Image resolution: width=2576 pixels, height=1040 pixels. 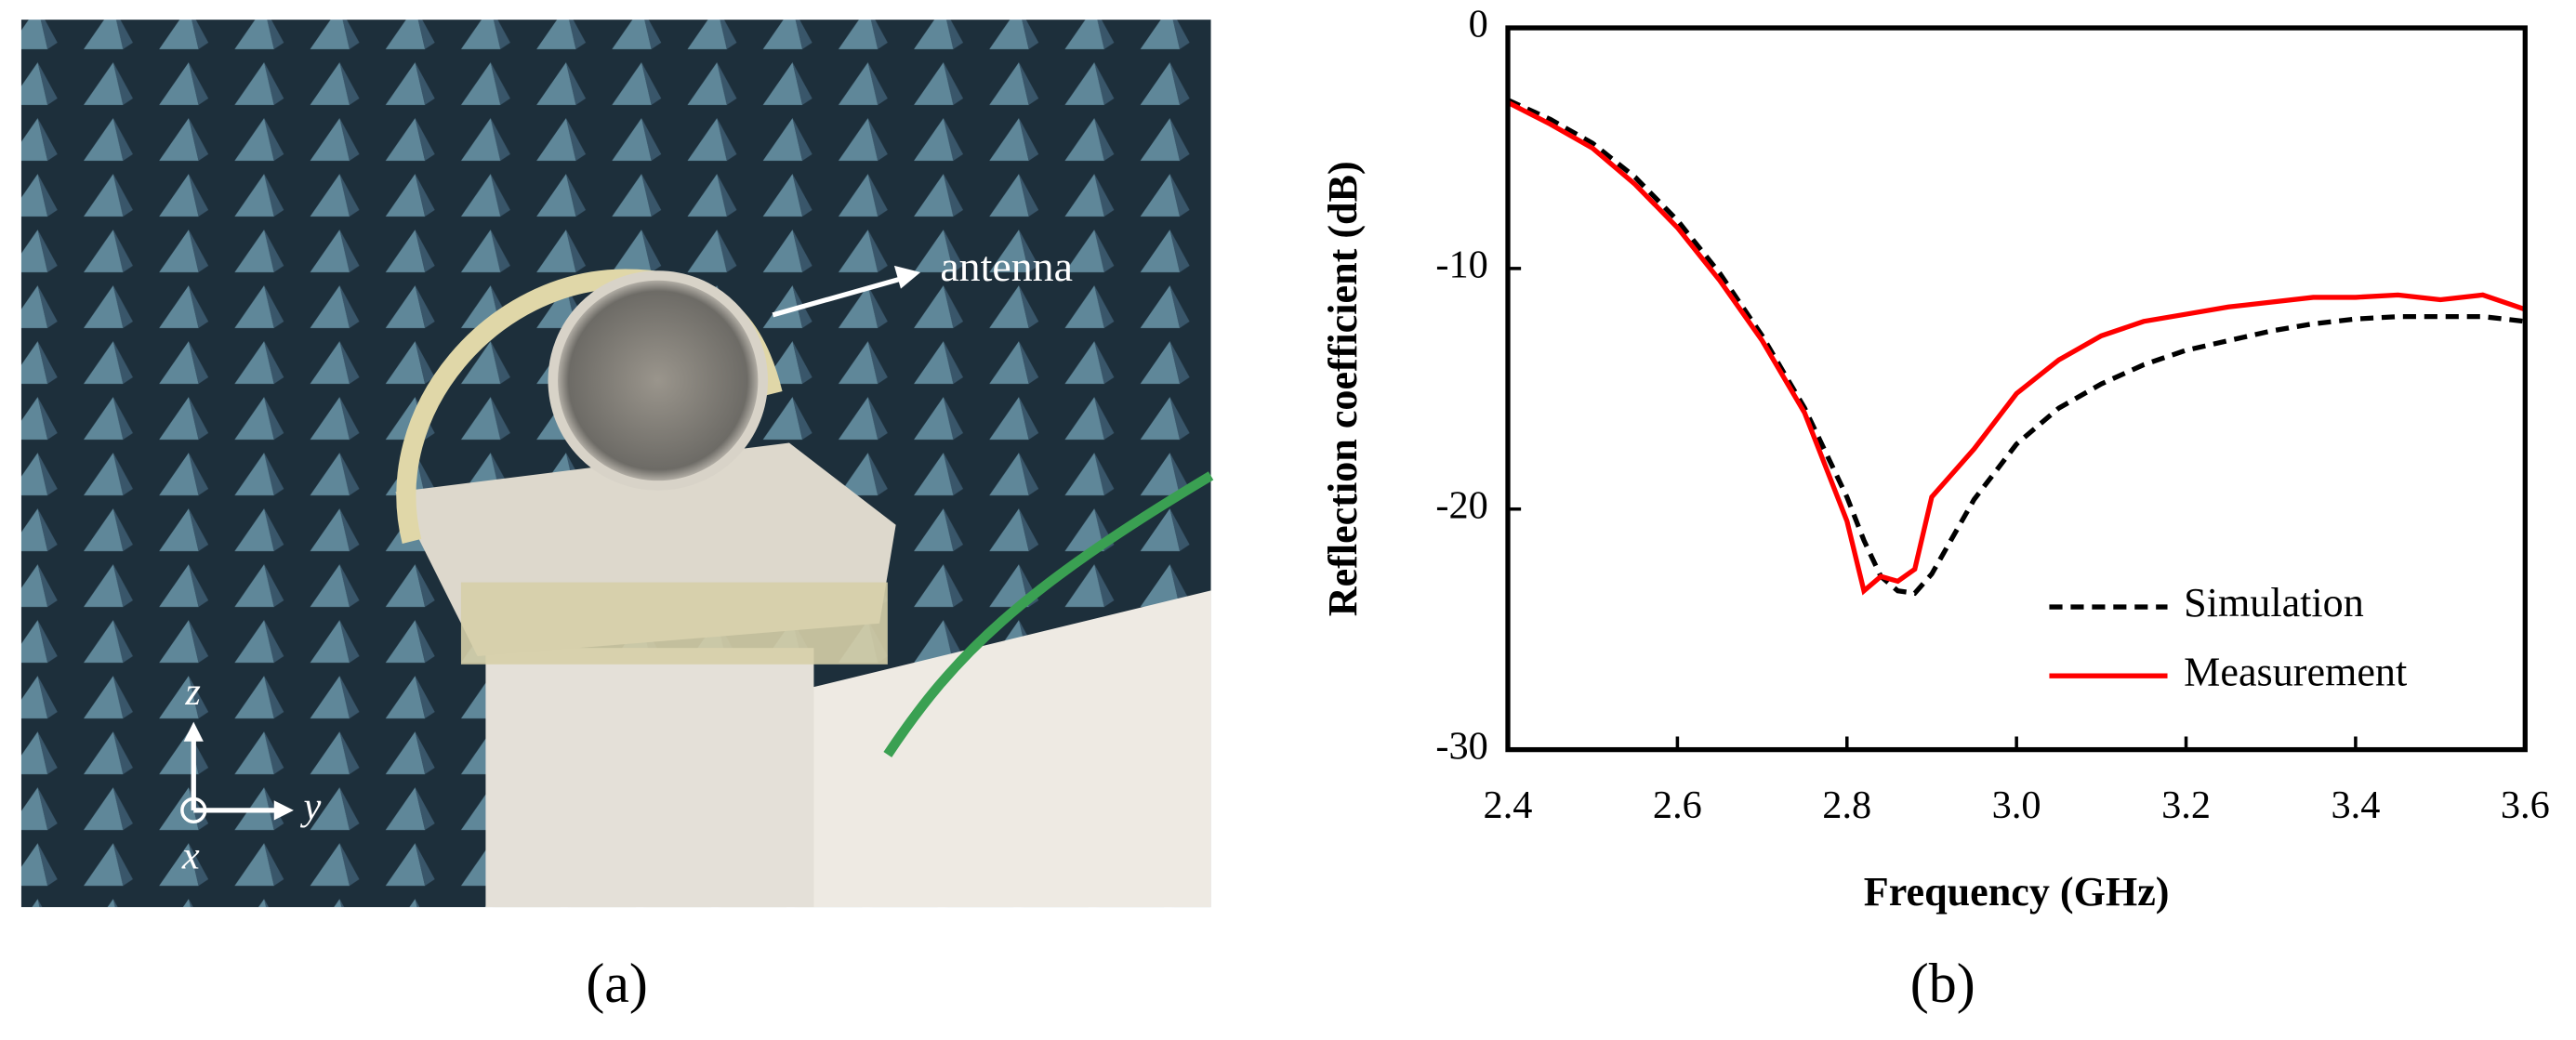 What do you see at coordinates (2274, 602) in the screenshot?
I see `legend-label: Simulation` at bounding box center [2274, 602].